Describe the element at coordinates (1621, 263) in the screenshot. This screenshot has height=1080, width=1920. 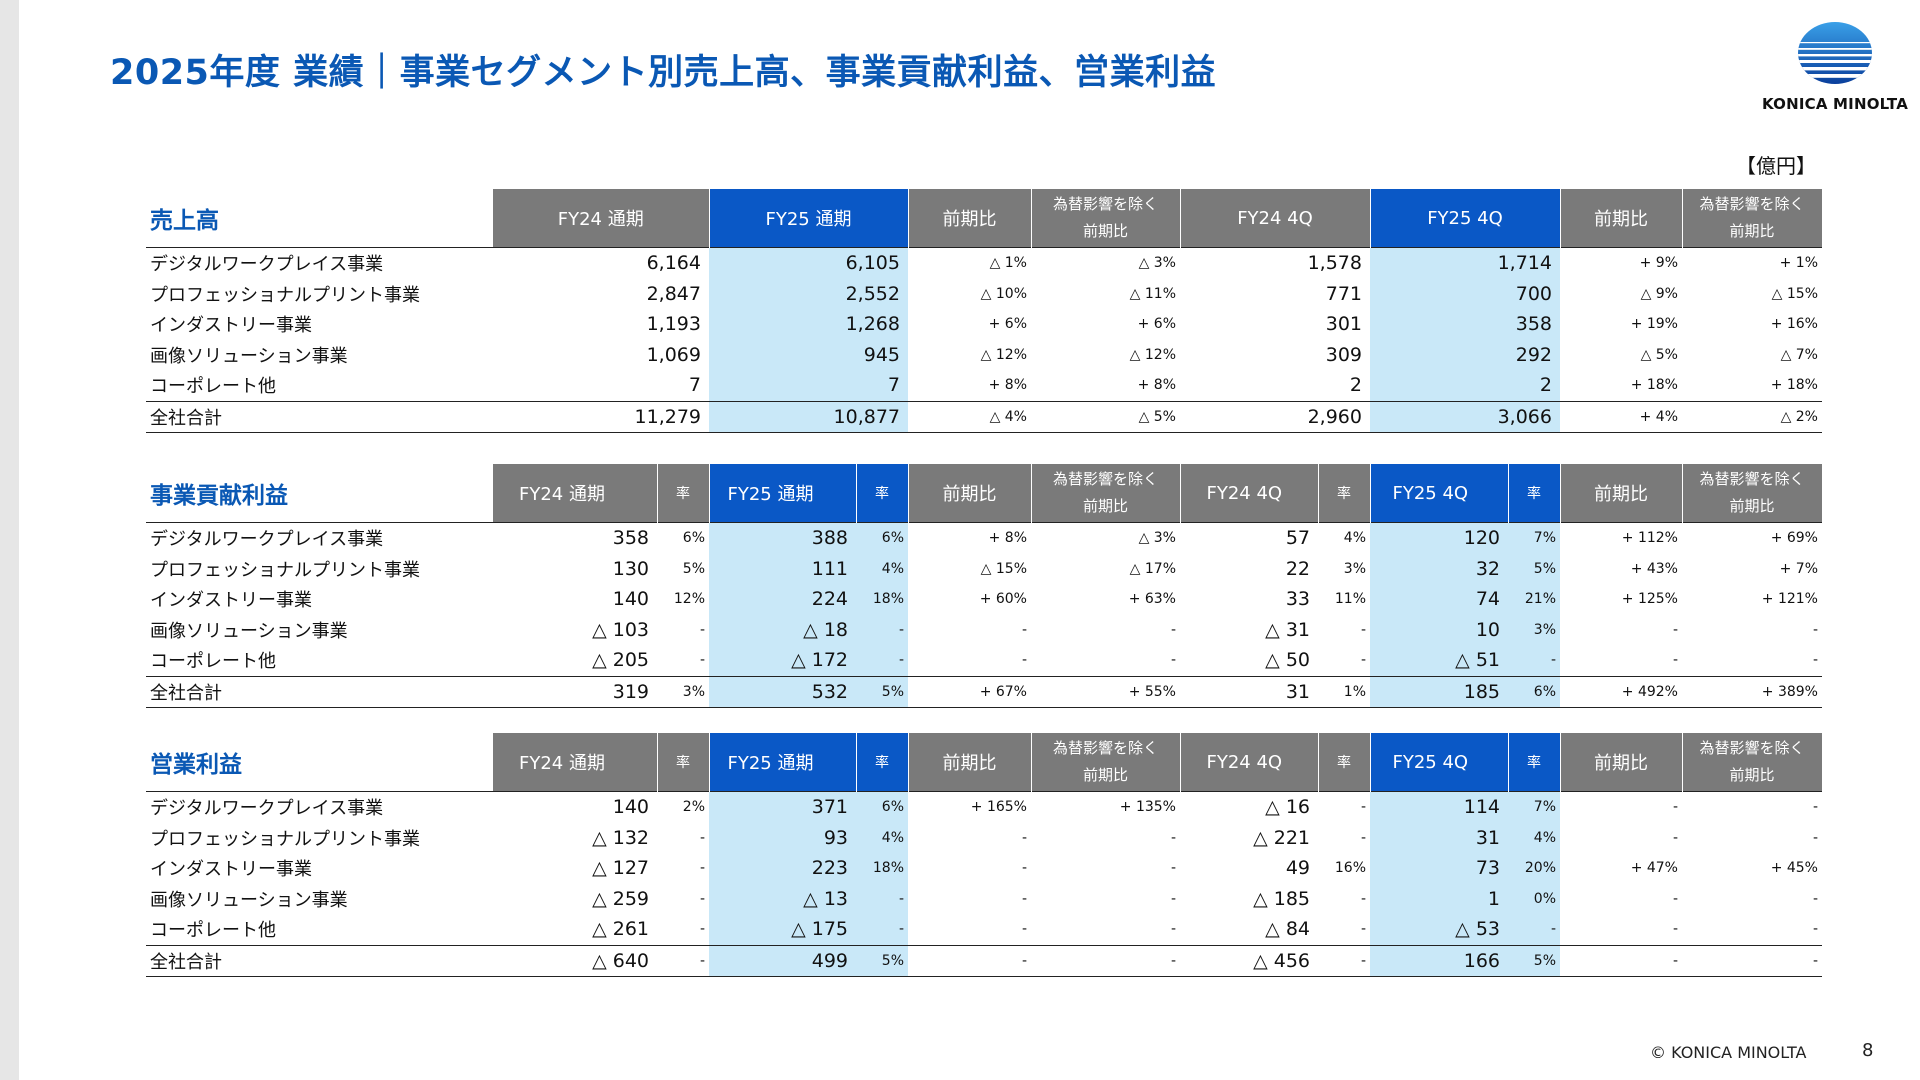
I see `q-yoy-value: + 9%` at that location.